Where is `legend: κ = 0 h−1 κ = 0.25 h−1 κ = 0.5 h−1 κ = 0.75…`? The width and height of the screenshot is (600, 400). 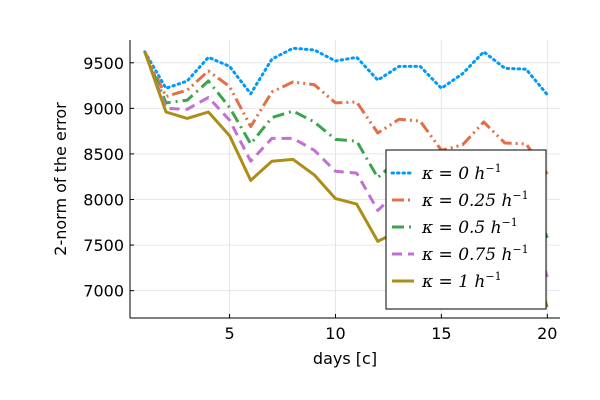
legend: κ = 0 h−1 κ = 0.25 h−1 κ = 0.5 h−1 κ = 0.75… is located at coordinates (466, 229).